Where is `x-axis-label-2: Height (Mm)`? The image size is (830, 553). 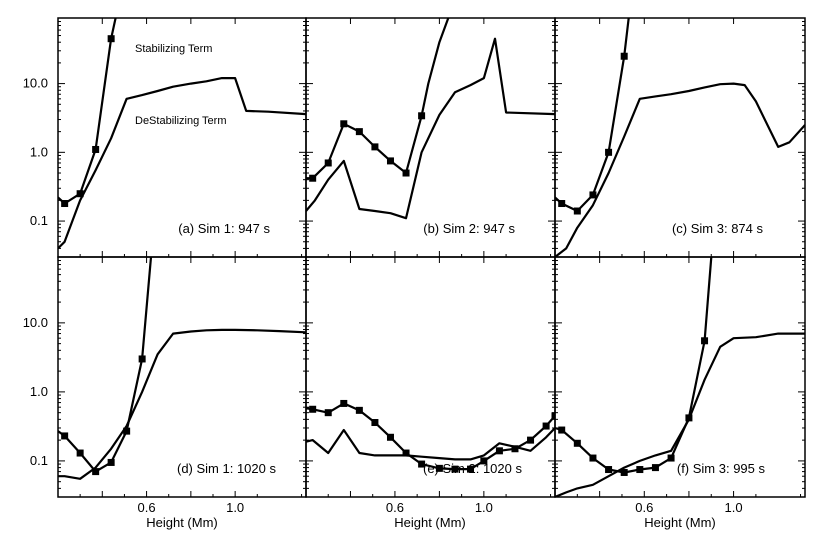
x-axis-label-2: Height (Mm) is located at coordinates (430, 522).